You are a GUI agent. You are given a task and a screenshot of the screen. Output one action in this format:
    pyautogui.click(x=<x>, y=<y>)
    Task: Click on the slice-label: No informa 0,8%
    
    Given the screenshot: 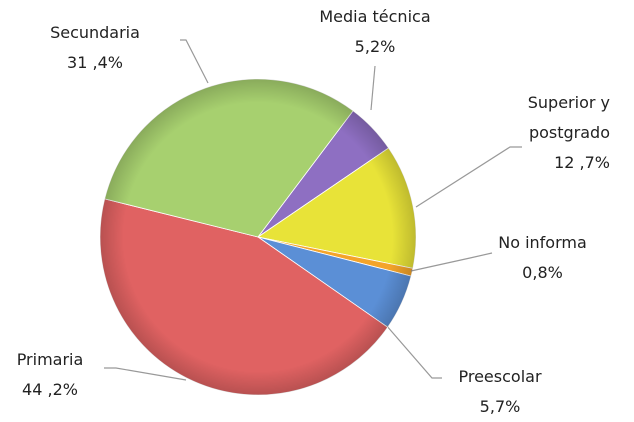 What is the action you would take?
    pyautogui.click(x=542, y=258)
    